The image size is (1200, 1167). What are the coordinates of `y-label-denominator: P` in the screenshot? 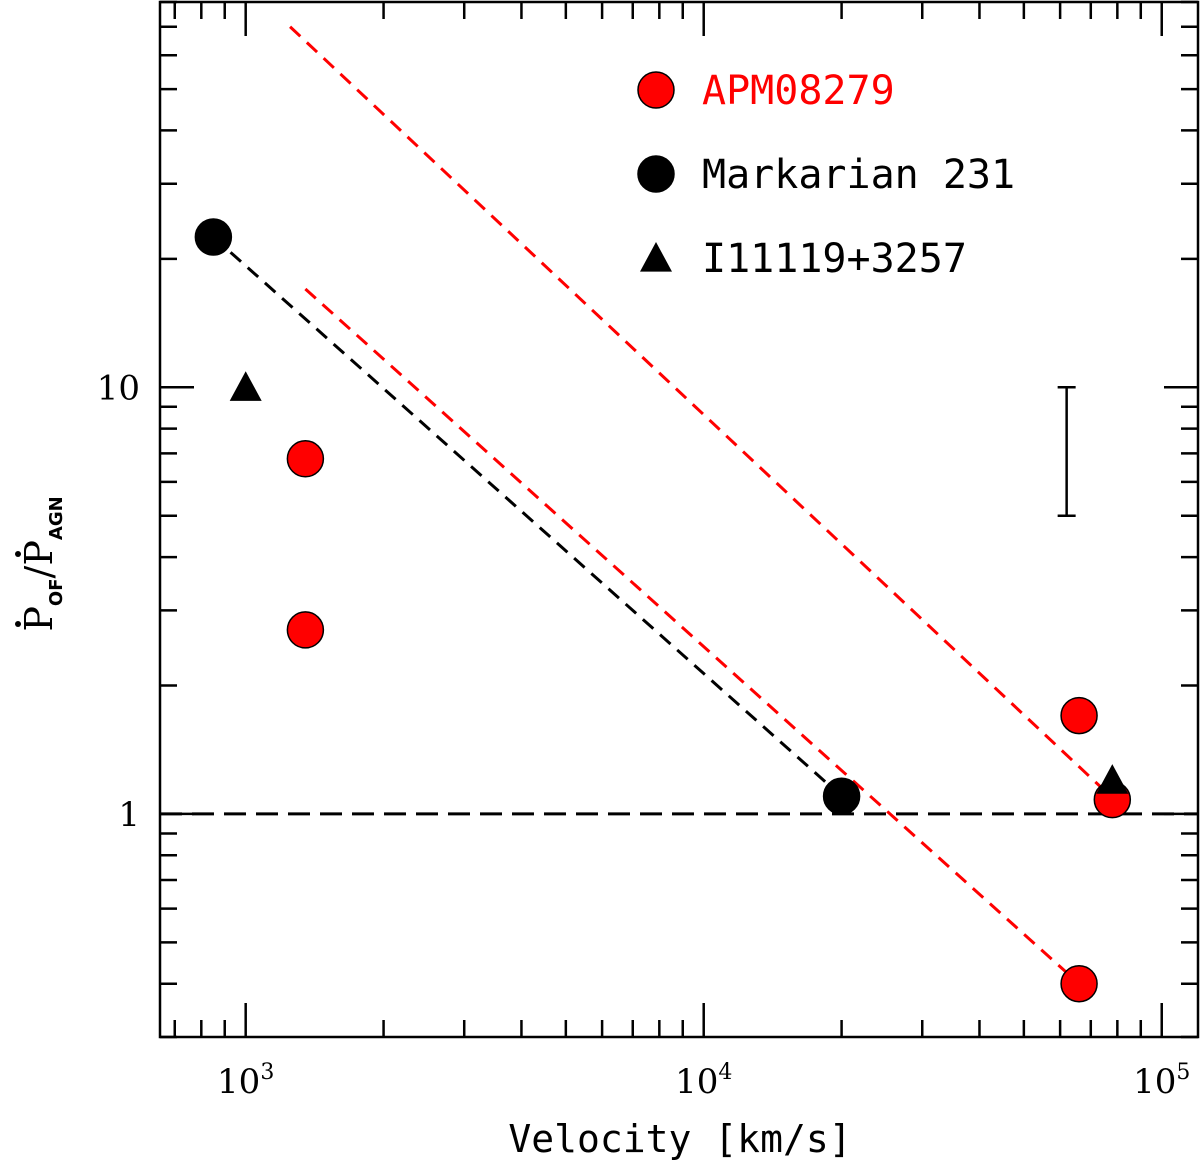 It's located at (39, 553).